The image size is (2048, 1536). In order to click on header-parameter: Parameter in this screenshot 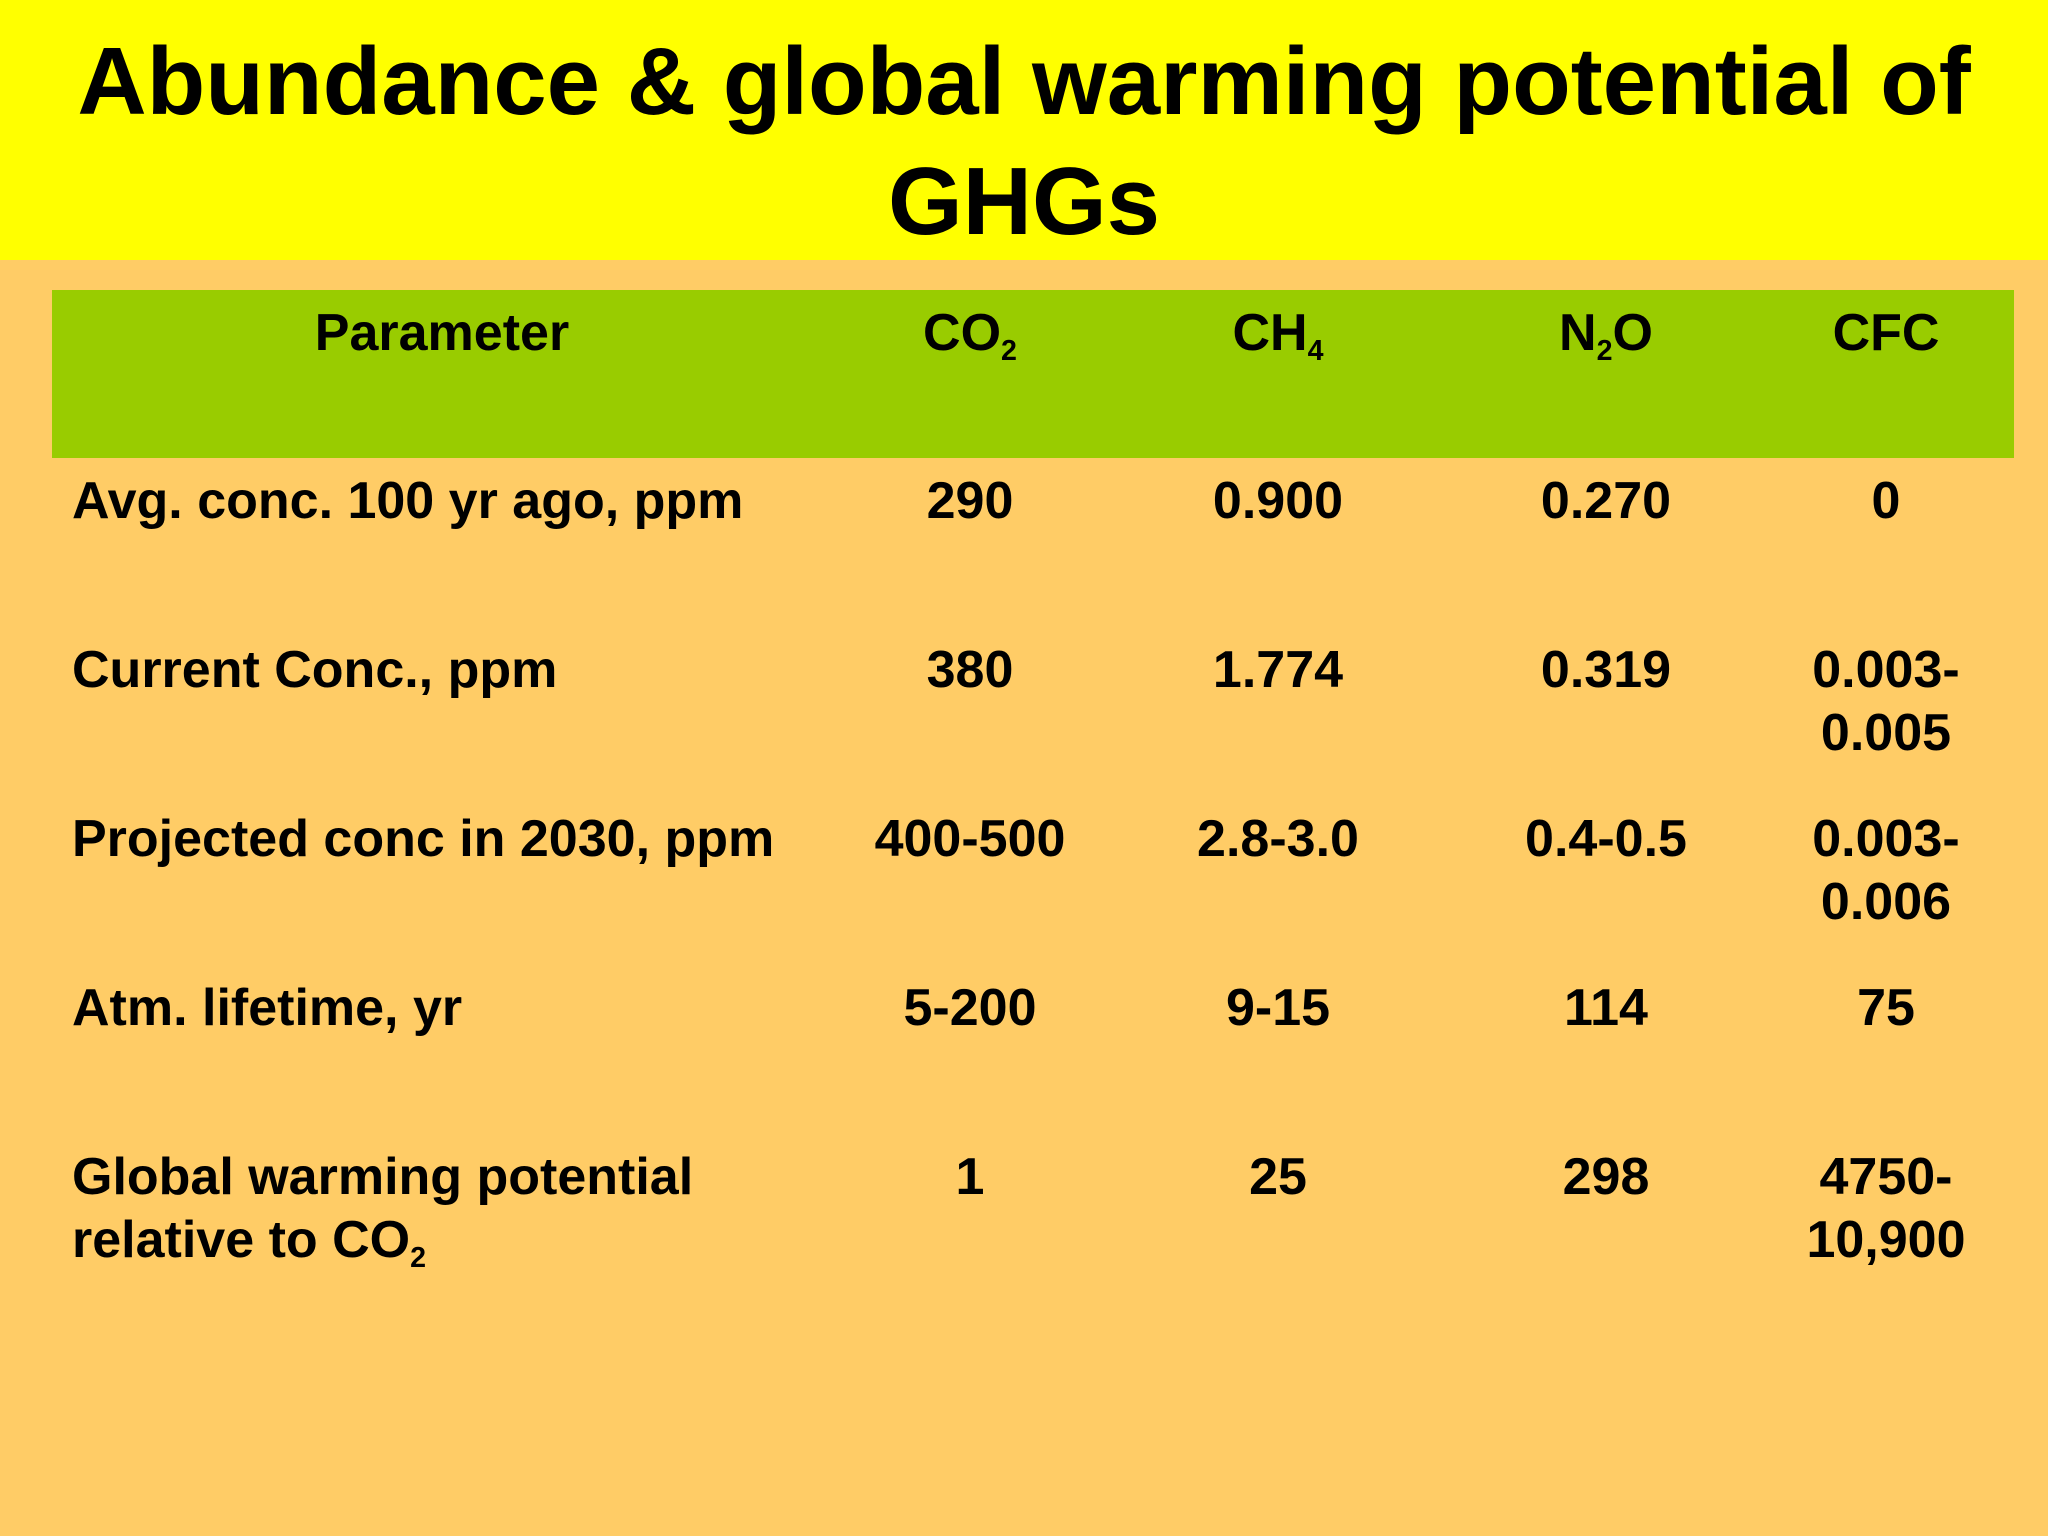, I will do `click(442, 333)`.